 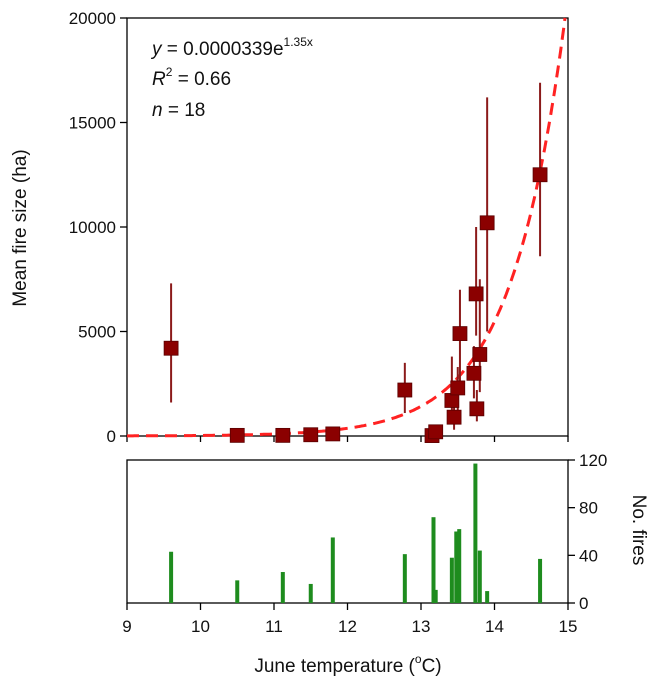 What do you see at coordinates (588, 508) in the screenshot?
I see `bottom-y-tick-label: 80` at bounding box center [588, 508].